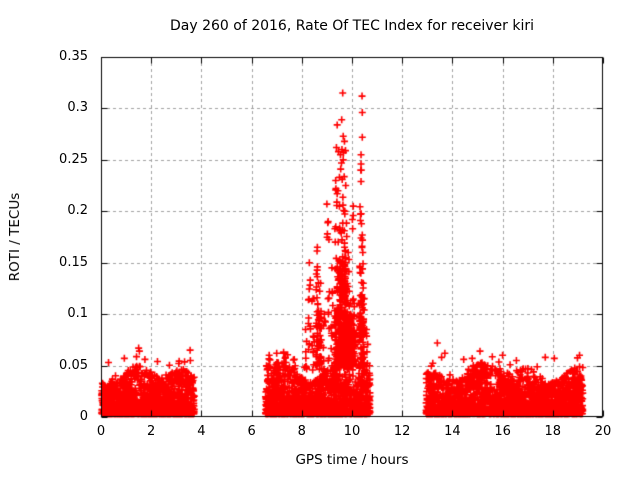  What do you see at coordinates (77, 108) in the screenshot?
I see `y-tick-label: 0.3` at bounding box center [77, 108].